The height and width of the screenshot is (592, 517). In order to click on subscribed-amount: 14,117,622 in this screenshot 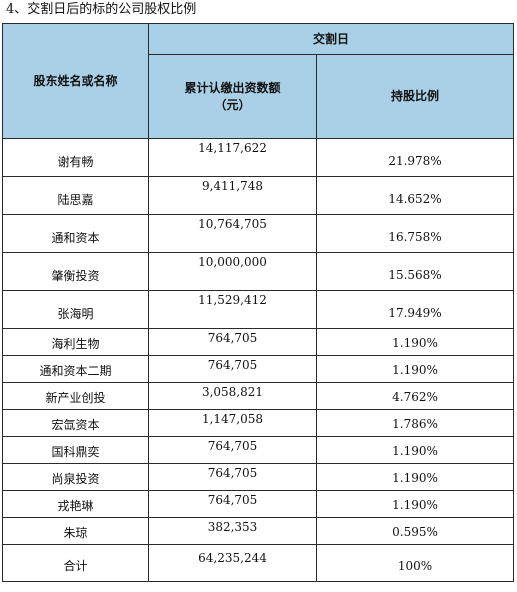, I will do `click(232, 157)`.